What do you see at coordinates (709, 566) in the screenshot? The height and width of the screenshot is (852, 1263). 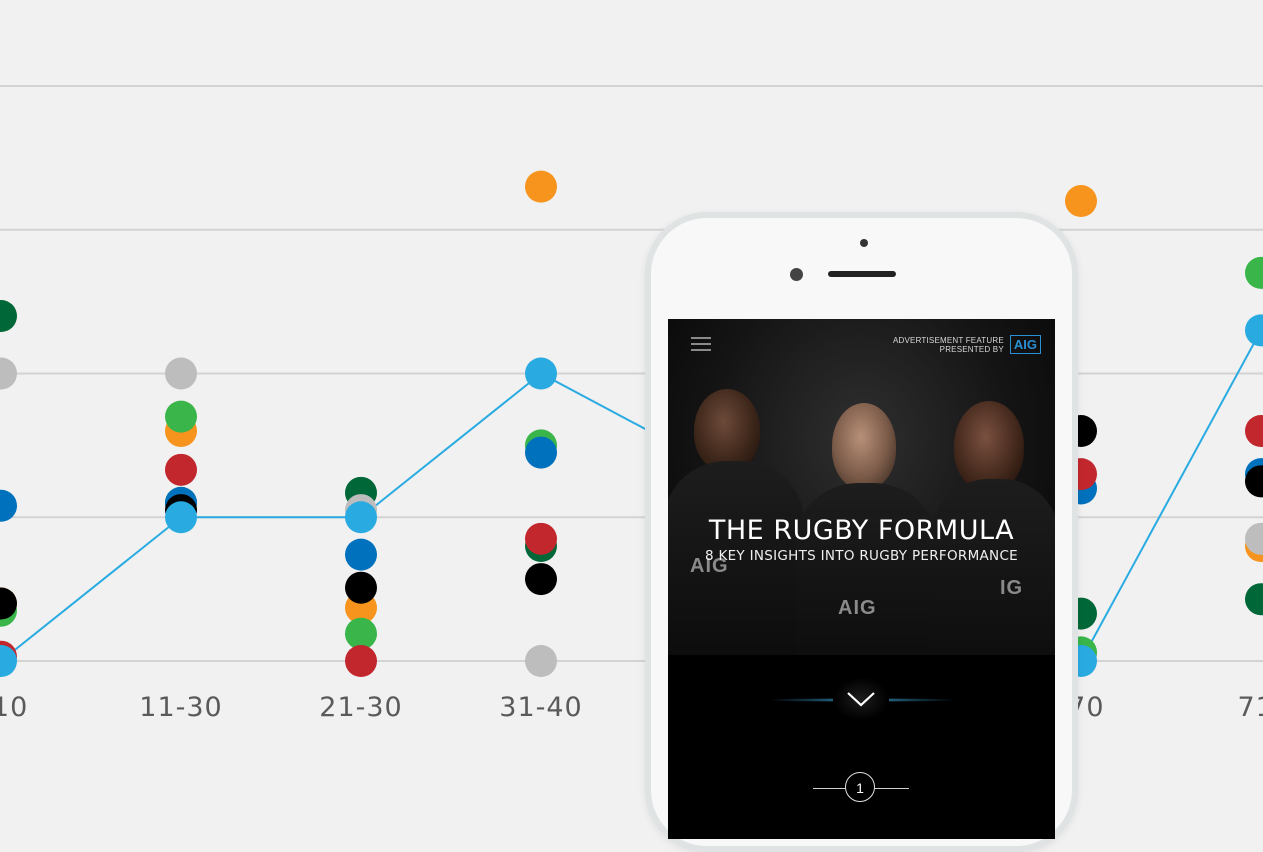 I see `jersey-logo-left: AIG` at bounding box center [709, 566].